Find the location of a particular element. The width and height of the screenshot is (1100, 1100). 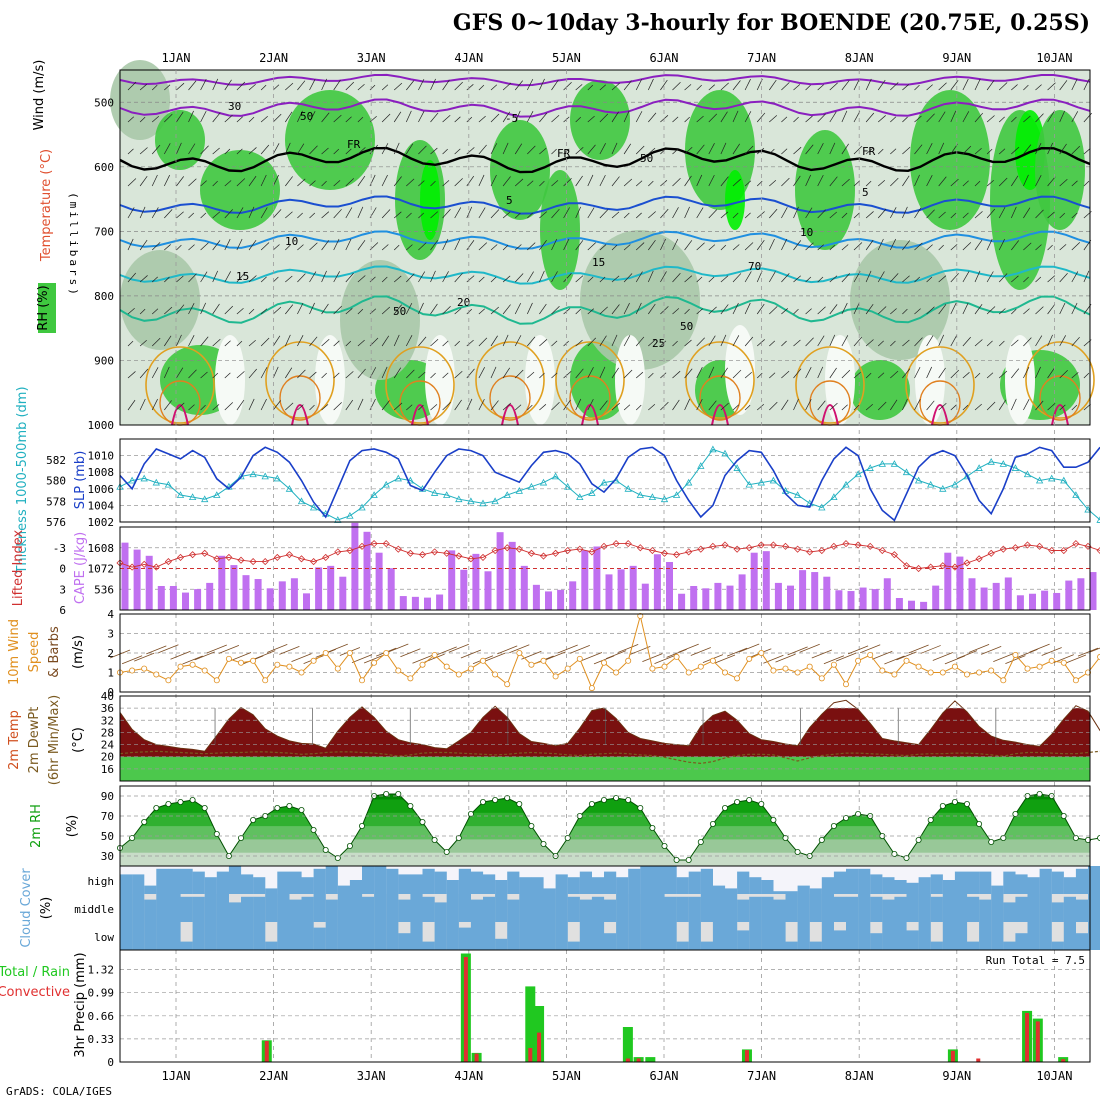

cloud-axis-label-a: Cloud Cover is located at coordinates (26, 908).